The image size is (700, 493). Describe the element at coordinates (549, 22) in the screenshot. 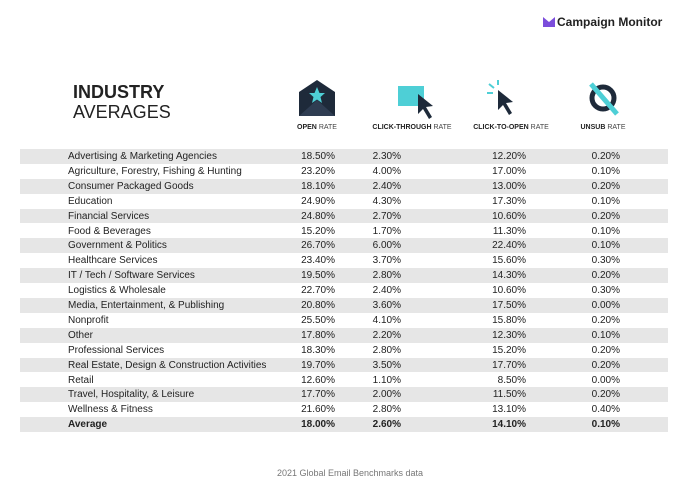

I see `brand-logo` at that location.